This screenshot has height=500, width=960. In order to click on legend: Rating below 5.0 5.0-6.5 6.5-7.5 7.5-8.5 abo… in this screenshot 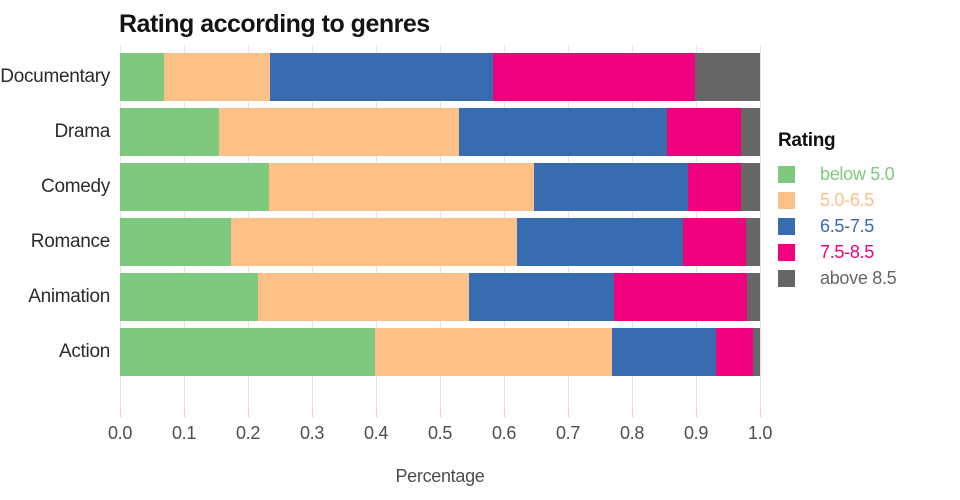, I will do `click(865, 210)`.